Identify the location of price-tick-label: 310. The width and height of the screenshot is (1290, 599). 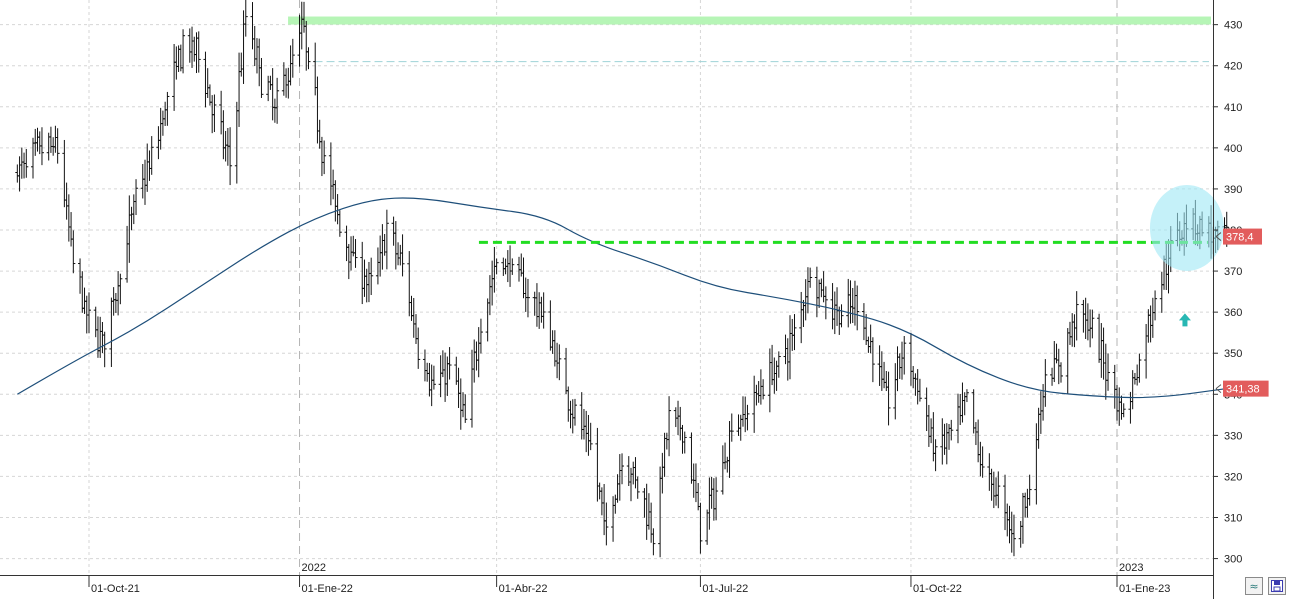
(1233, 519).